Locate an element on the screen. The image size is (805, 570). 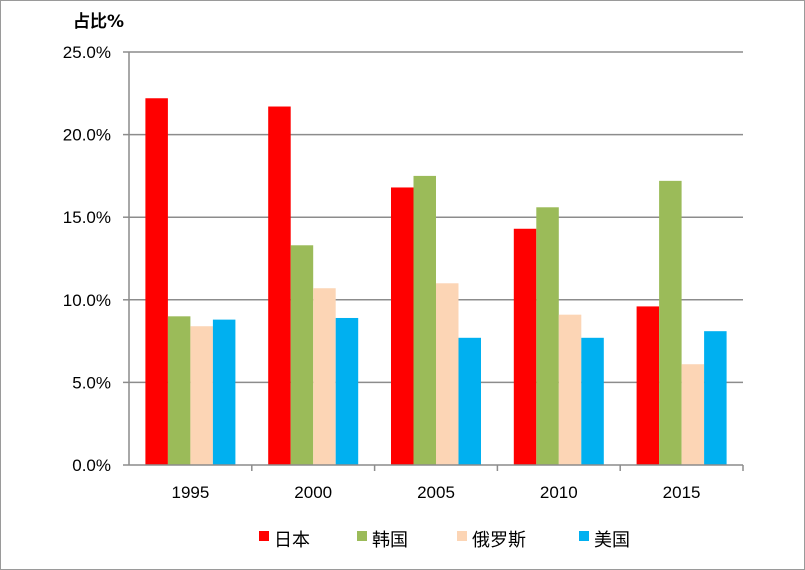
x-tick-label: 2010 is located at coordinates (559, 492).